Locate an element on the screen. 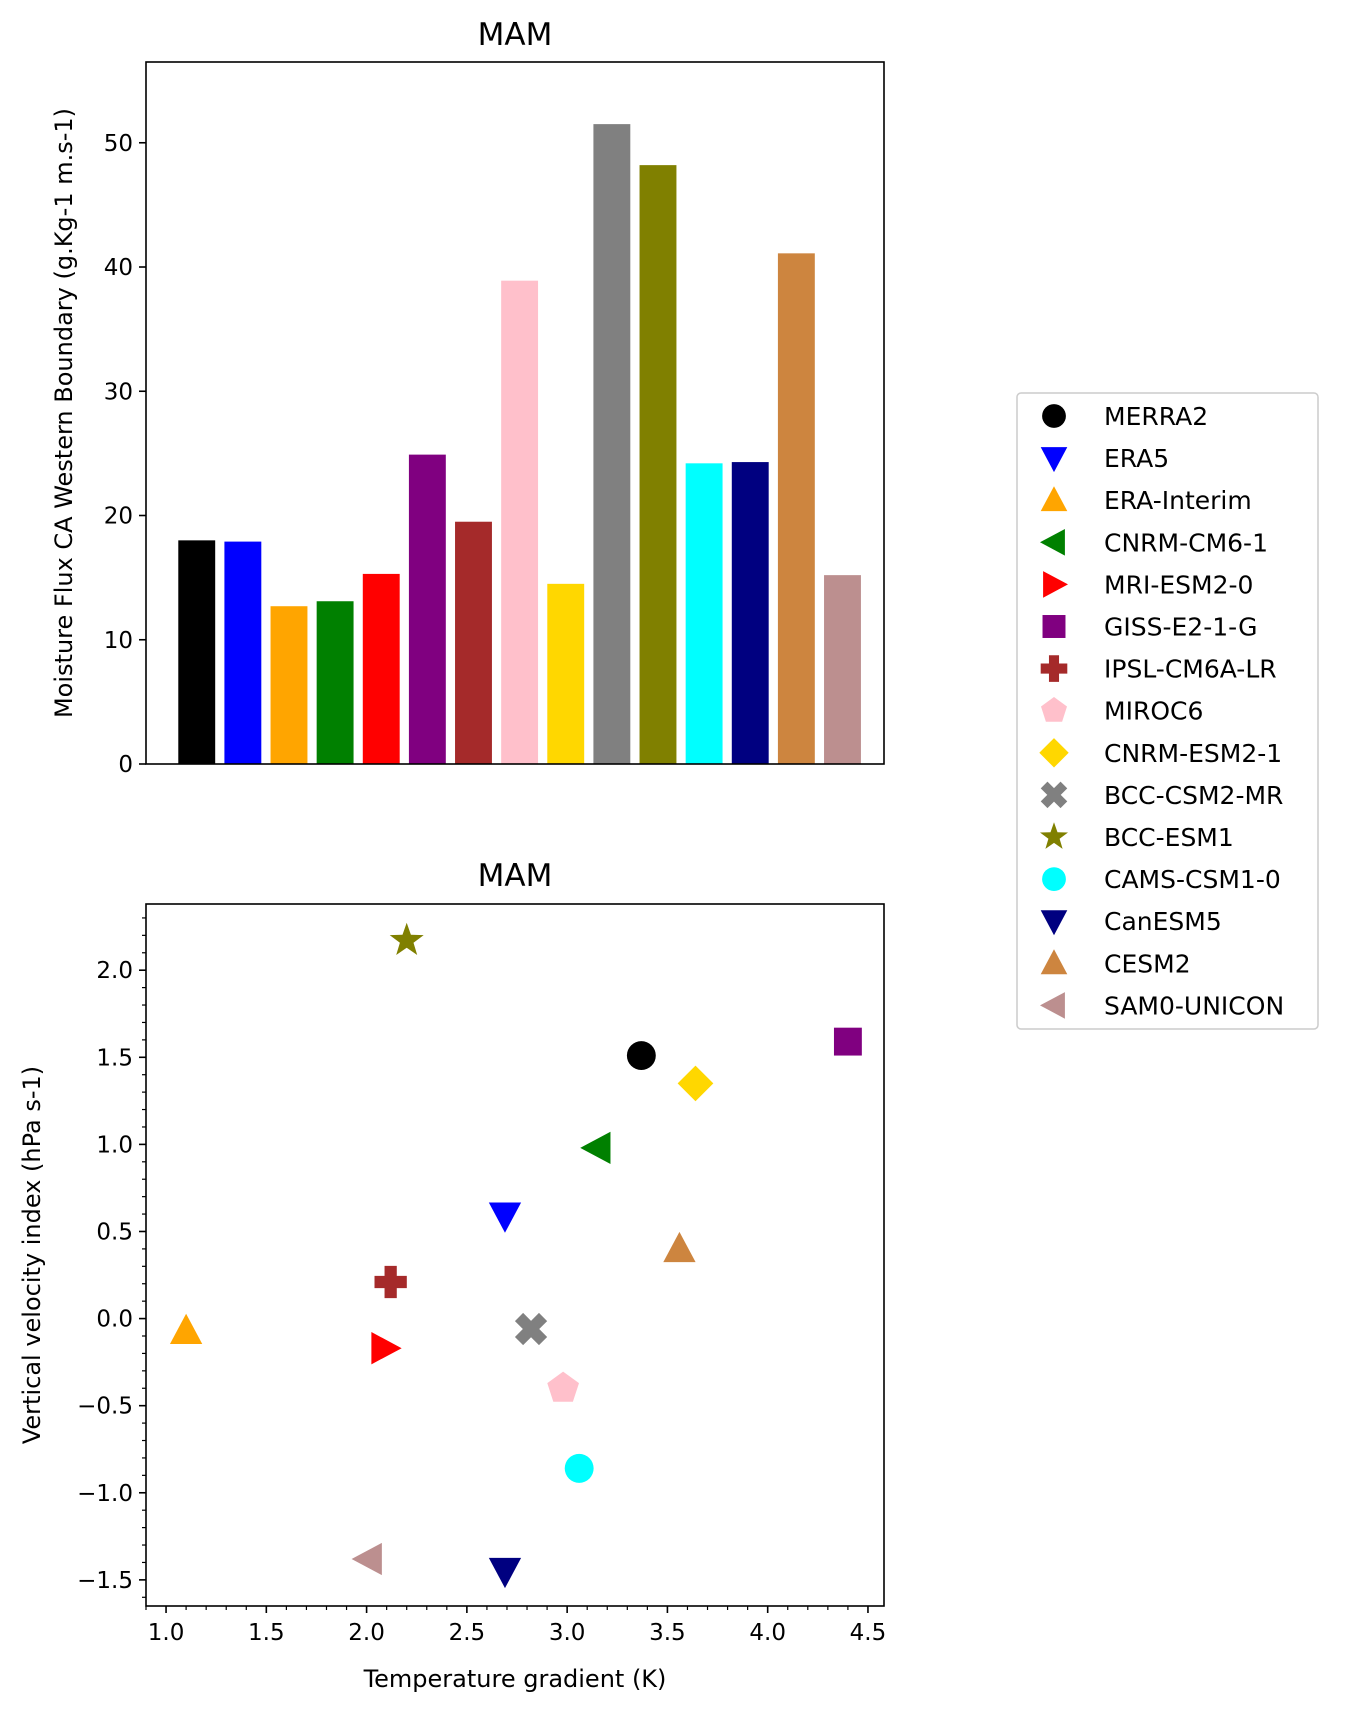 The image size is (1354, 1709). scatter-y-axis-label: Vertical velocity index (hPa s-1) is located at coordinates (32, 1255).